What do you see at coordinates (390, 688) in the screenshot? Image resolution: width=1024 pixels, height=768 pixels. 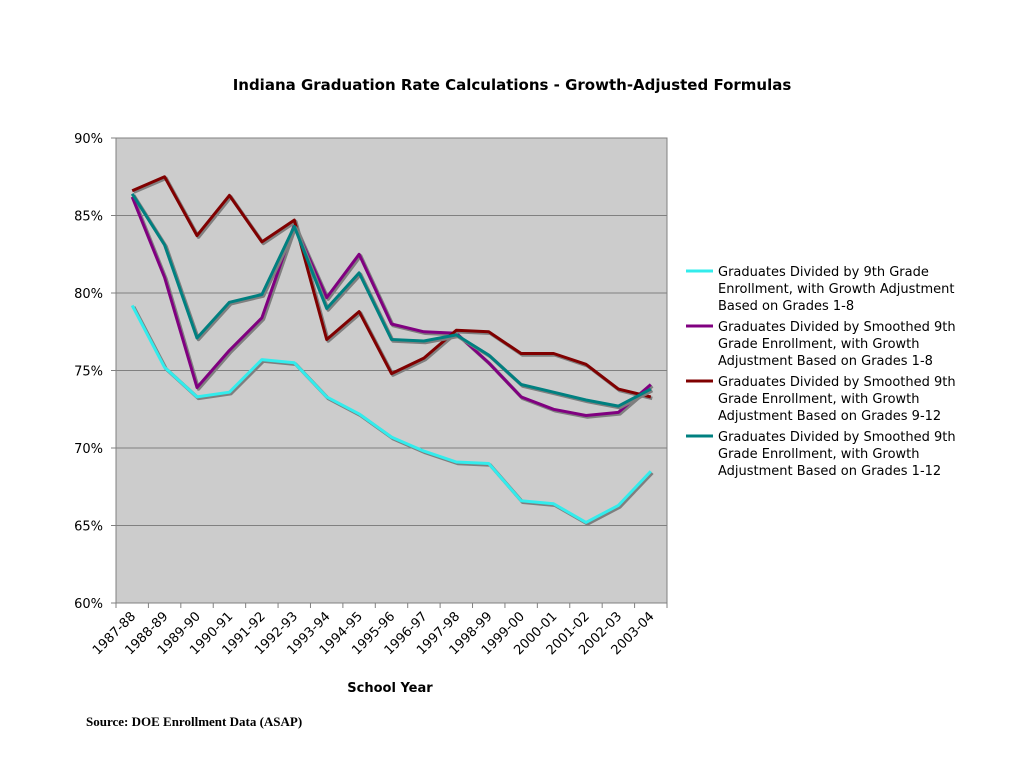 I see `x-axis-label: School Year` at bounding box center [390, 688].